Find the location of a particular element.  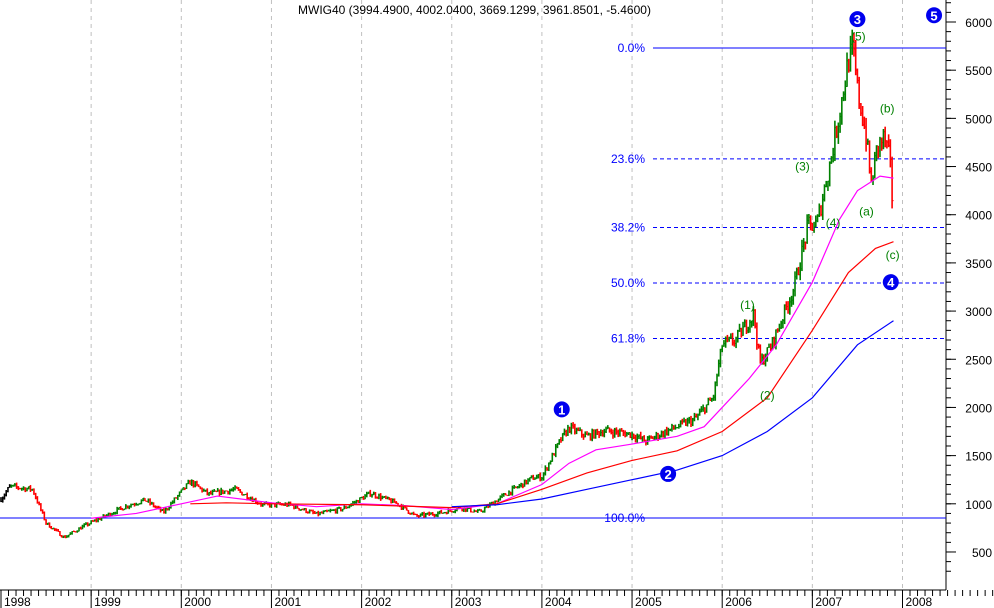

wave-circle-label: 3 is located at coordinates (857, 19).